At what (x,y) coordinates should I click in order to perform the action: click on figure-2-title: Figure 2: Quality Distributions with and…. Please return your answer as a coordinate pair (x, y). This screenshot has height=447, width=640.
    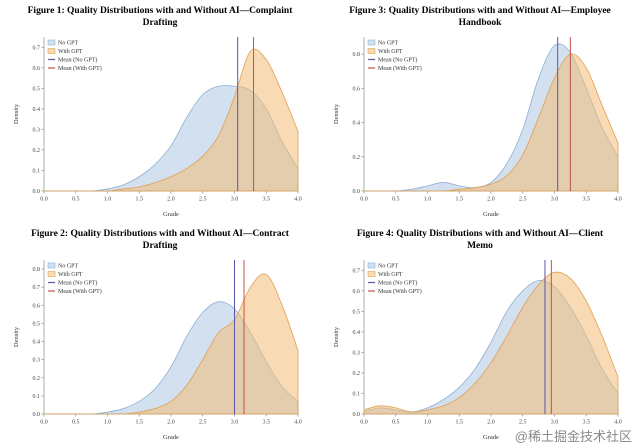
    Looking at the image, I should click on (160, 240).